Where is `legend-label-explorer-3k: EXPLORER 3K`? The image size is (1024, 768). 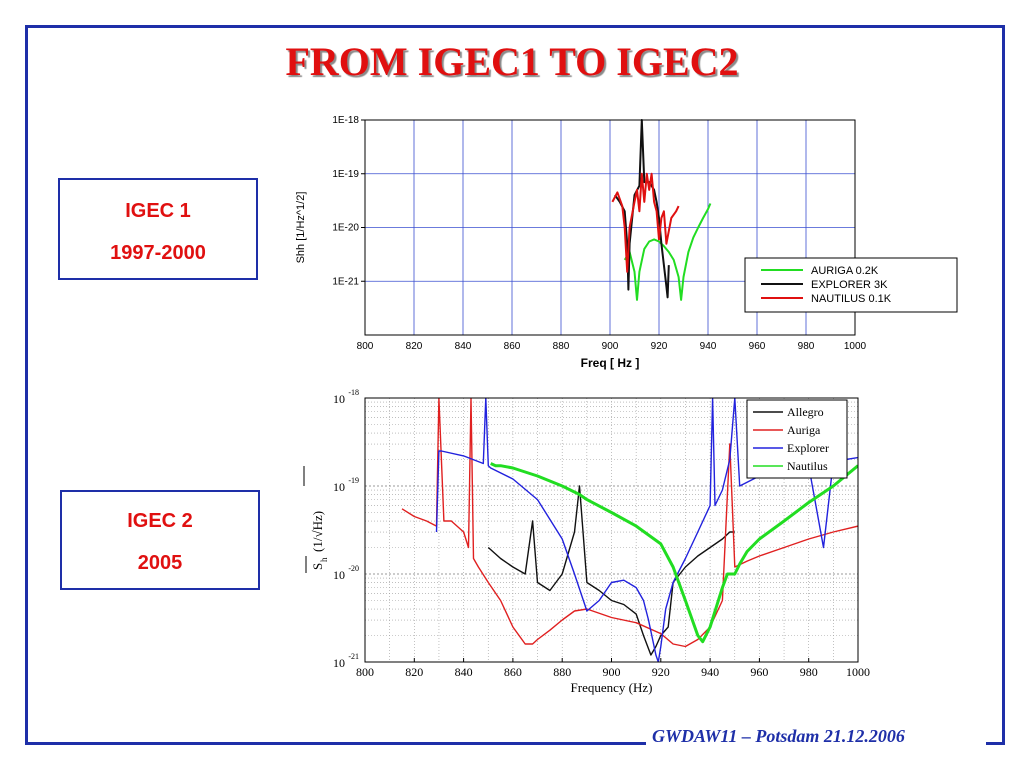
legend-label-explorer-3k: EXPLORER 3K is located at coordinates (849, 285).